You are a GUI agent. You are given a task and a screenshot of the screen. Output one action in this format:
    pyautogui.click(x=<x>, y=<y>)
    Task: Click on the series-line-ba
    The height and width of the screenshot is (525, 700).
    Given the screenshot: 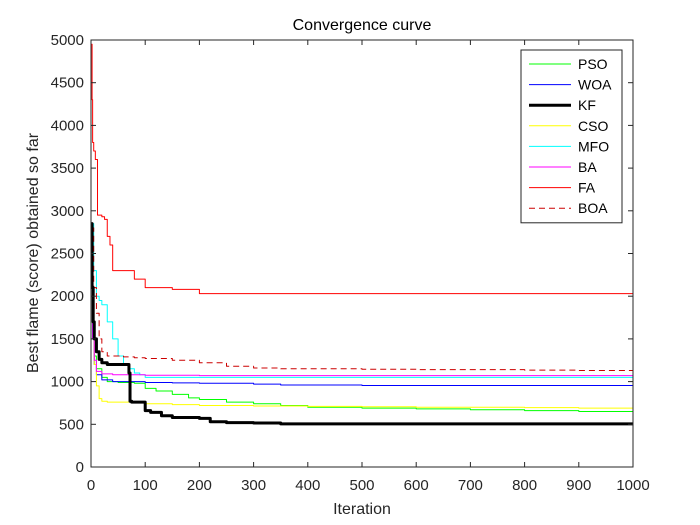 What is the action you would take?
    pyautogui.click(x=362, y=327)
    